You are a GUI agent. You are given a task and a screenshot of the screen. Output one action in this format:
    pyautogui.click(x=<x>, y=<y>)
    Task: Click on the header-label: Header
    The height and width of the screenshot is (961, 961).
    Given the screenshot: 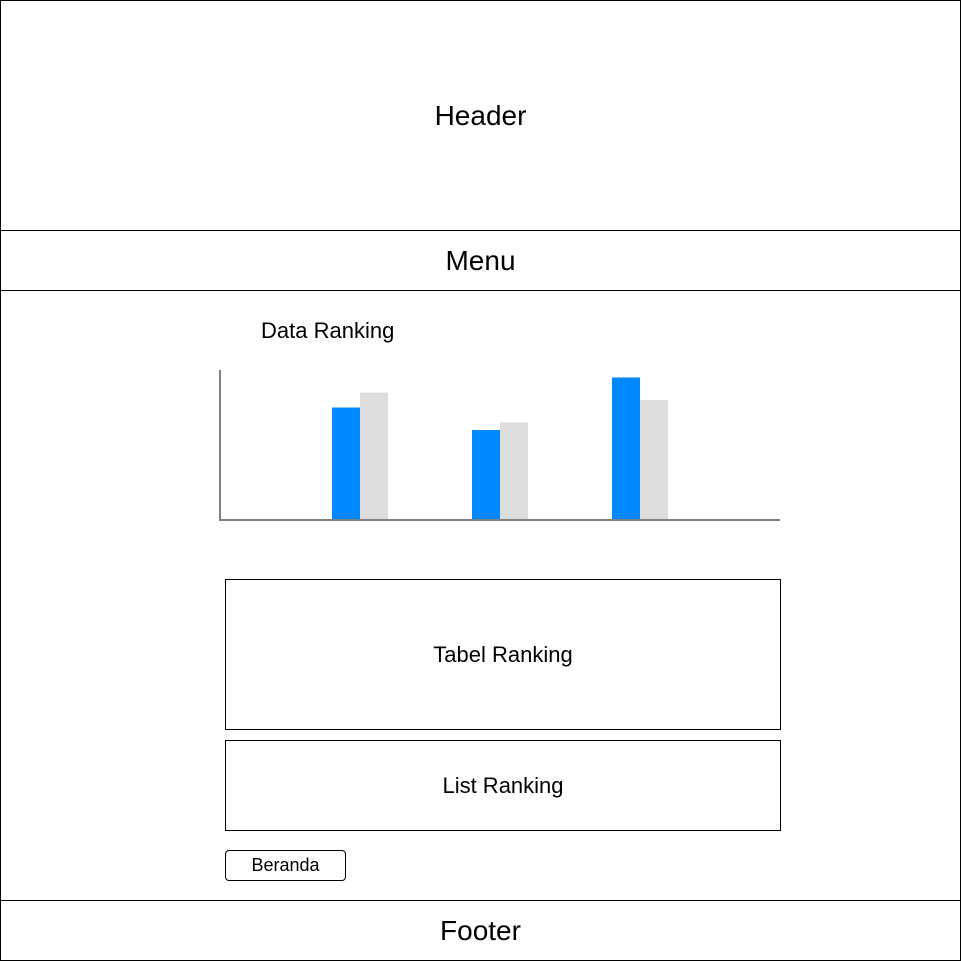 What is the action you would take?
    pyautogui.click(x=480, y=115)
    